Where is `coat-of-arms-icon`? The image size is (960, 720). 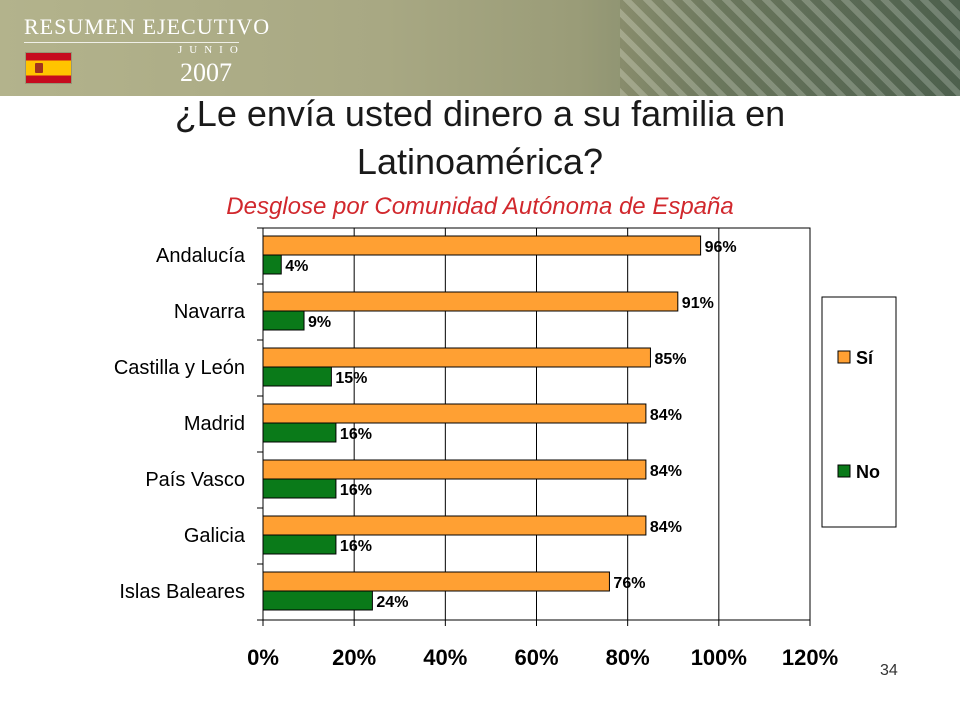 coat-of-arms-icon is located at coordinates (39, 68).